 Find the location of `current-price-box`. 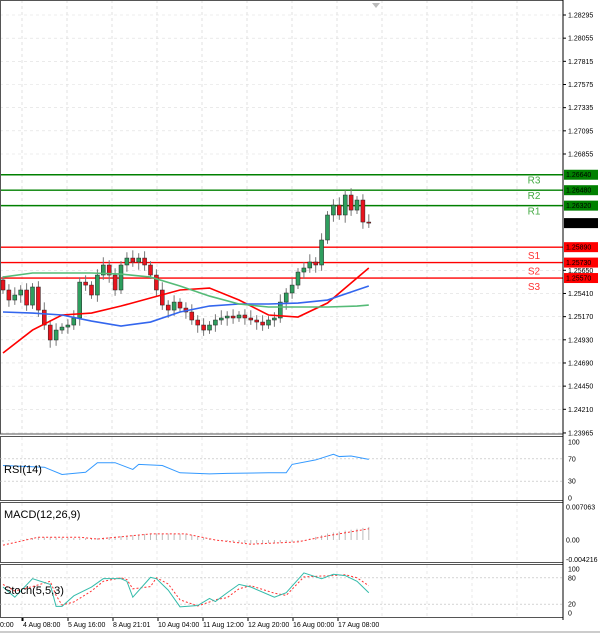

current-price-box is located at coordinates (581, 223).